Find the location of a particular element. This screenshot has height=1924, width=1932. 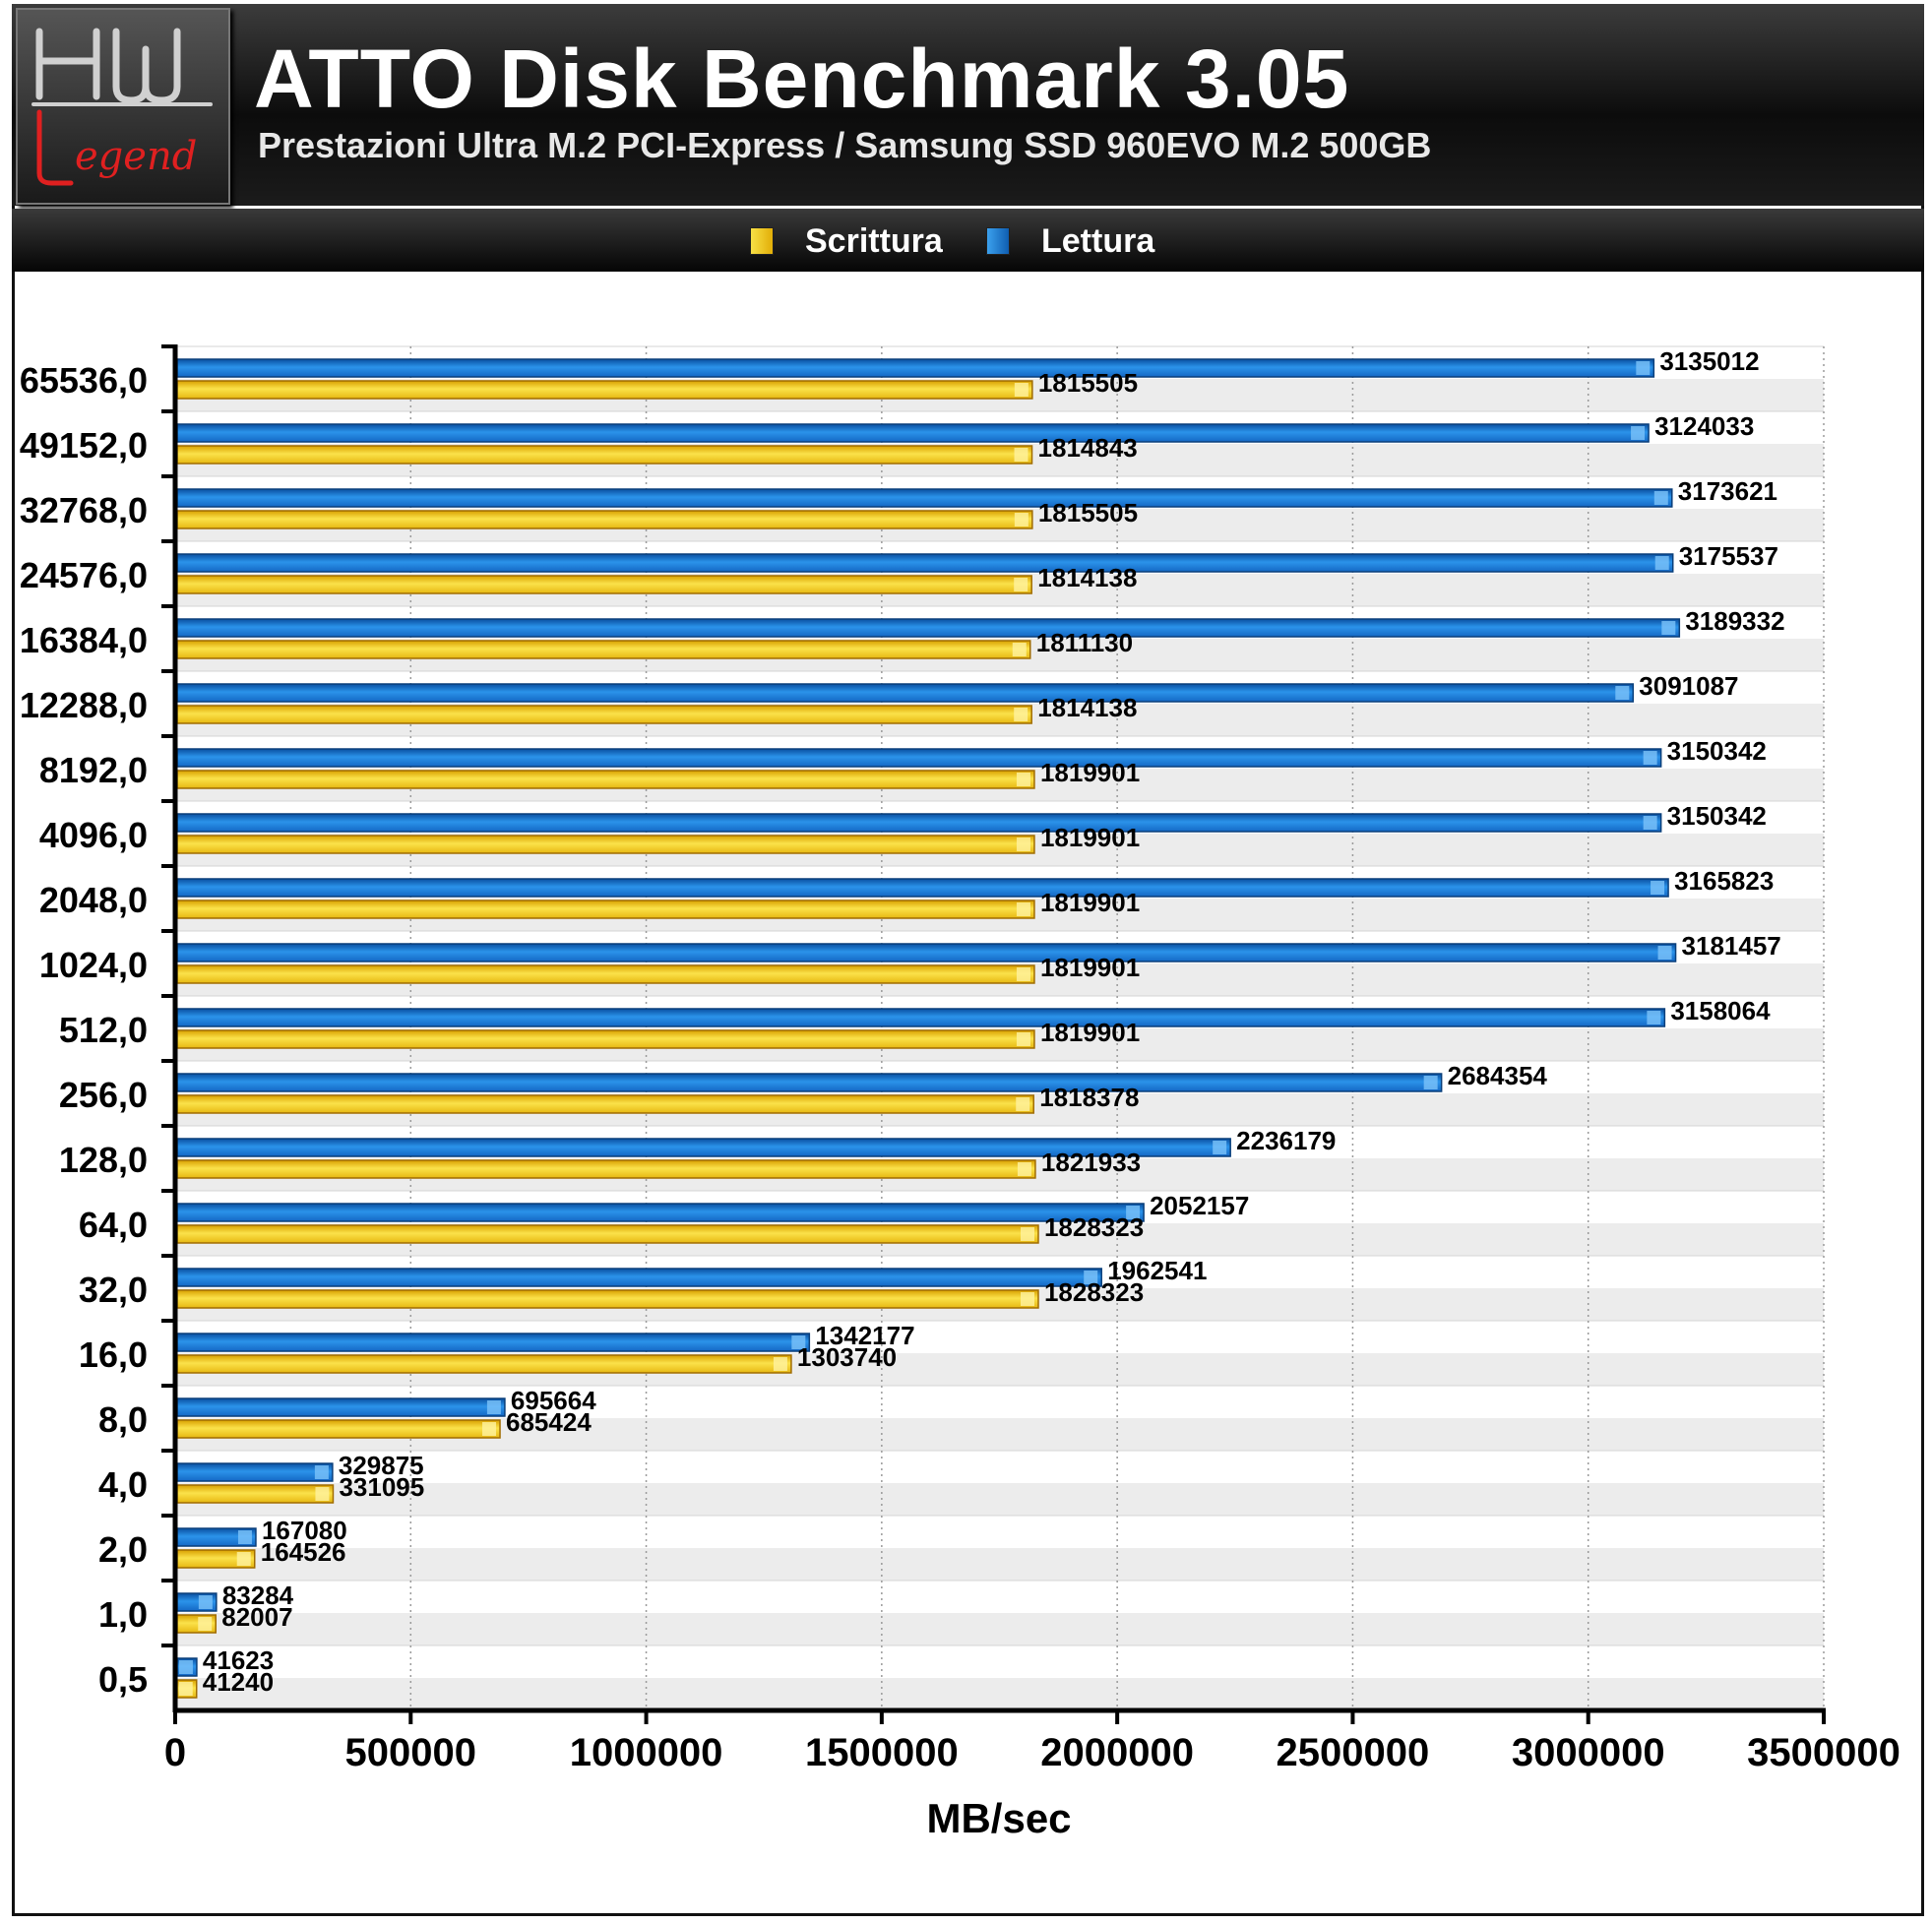

y-tick-label: 128,0 is located at coordinates (104, 1160).